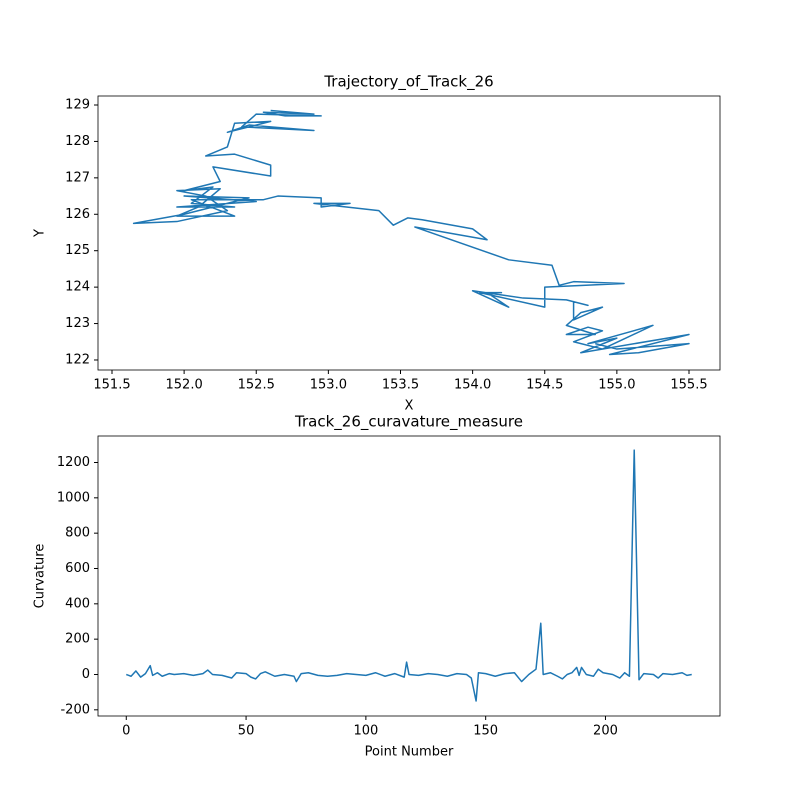  What do you see at coordinates (77, 250) in the screenshot?
I see `y-tick-label: 125` at bounding box center [77, 250].